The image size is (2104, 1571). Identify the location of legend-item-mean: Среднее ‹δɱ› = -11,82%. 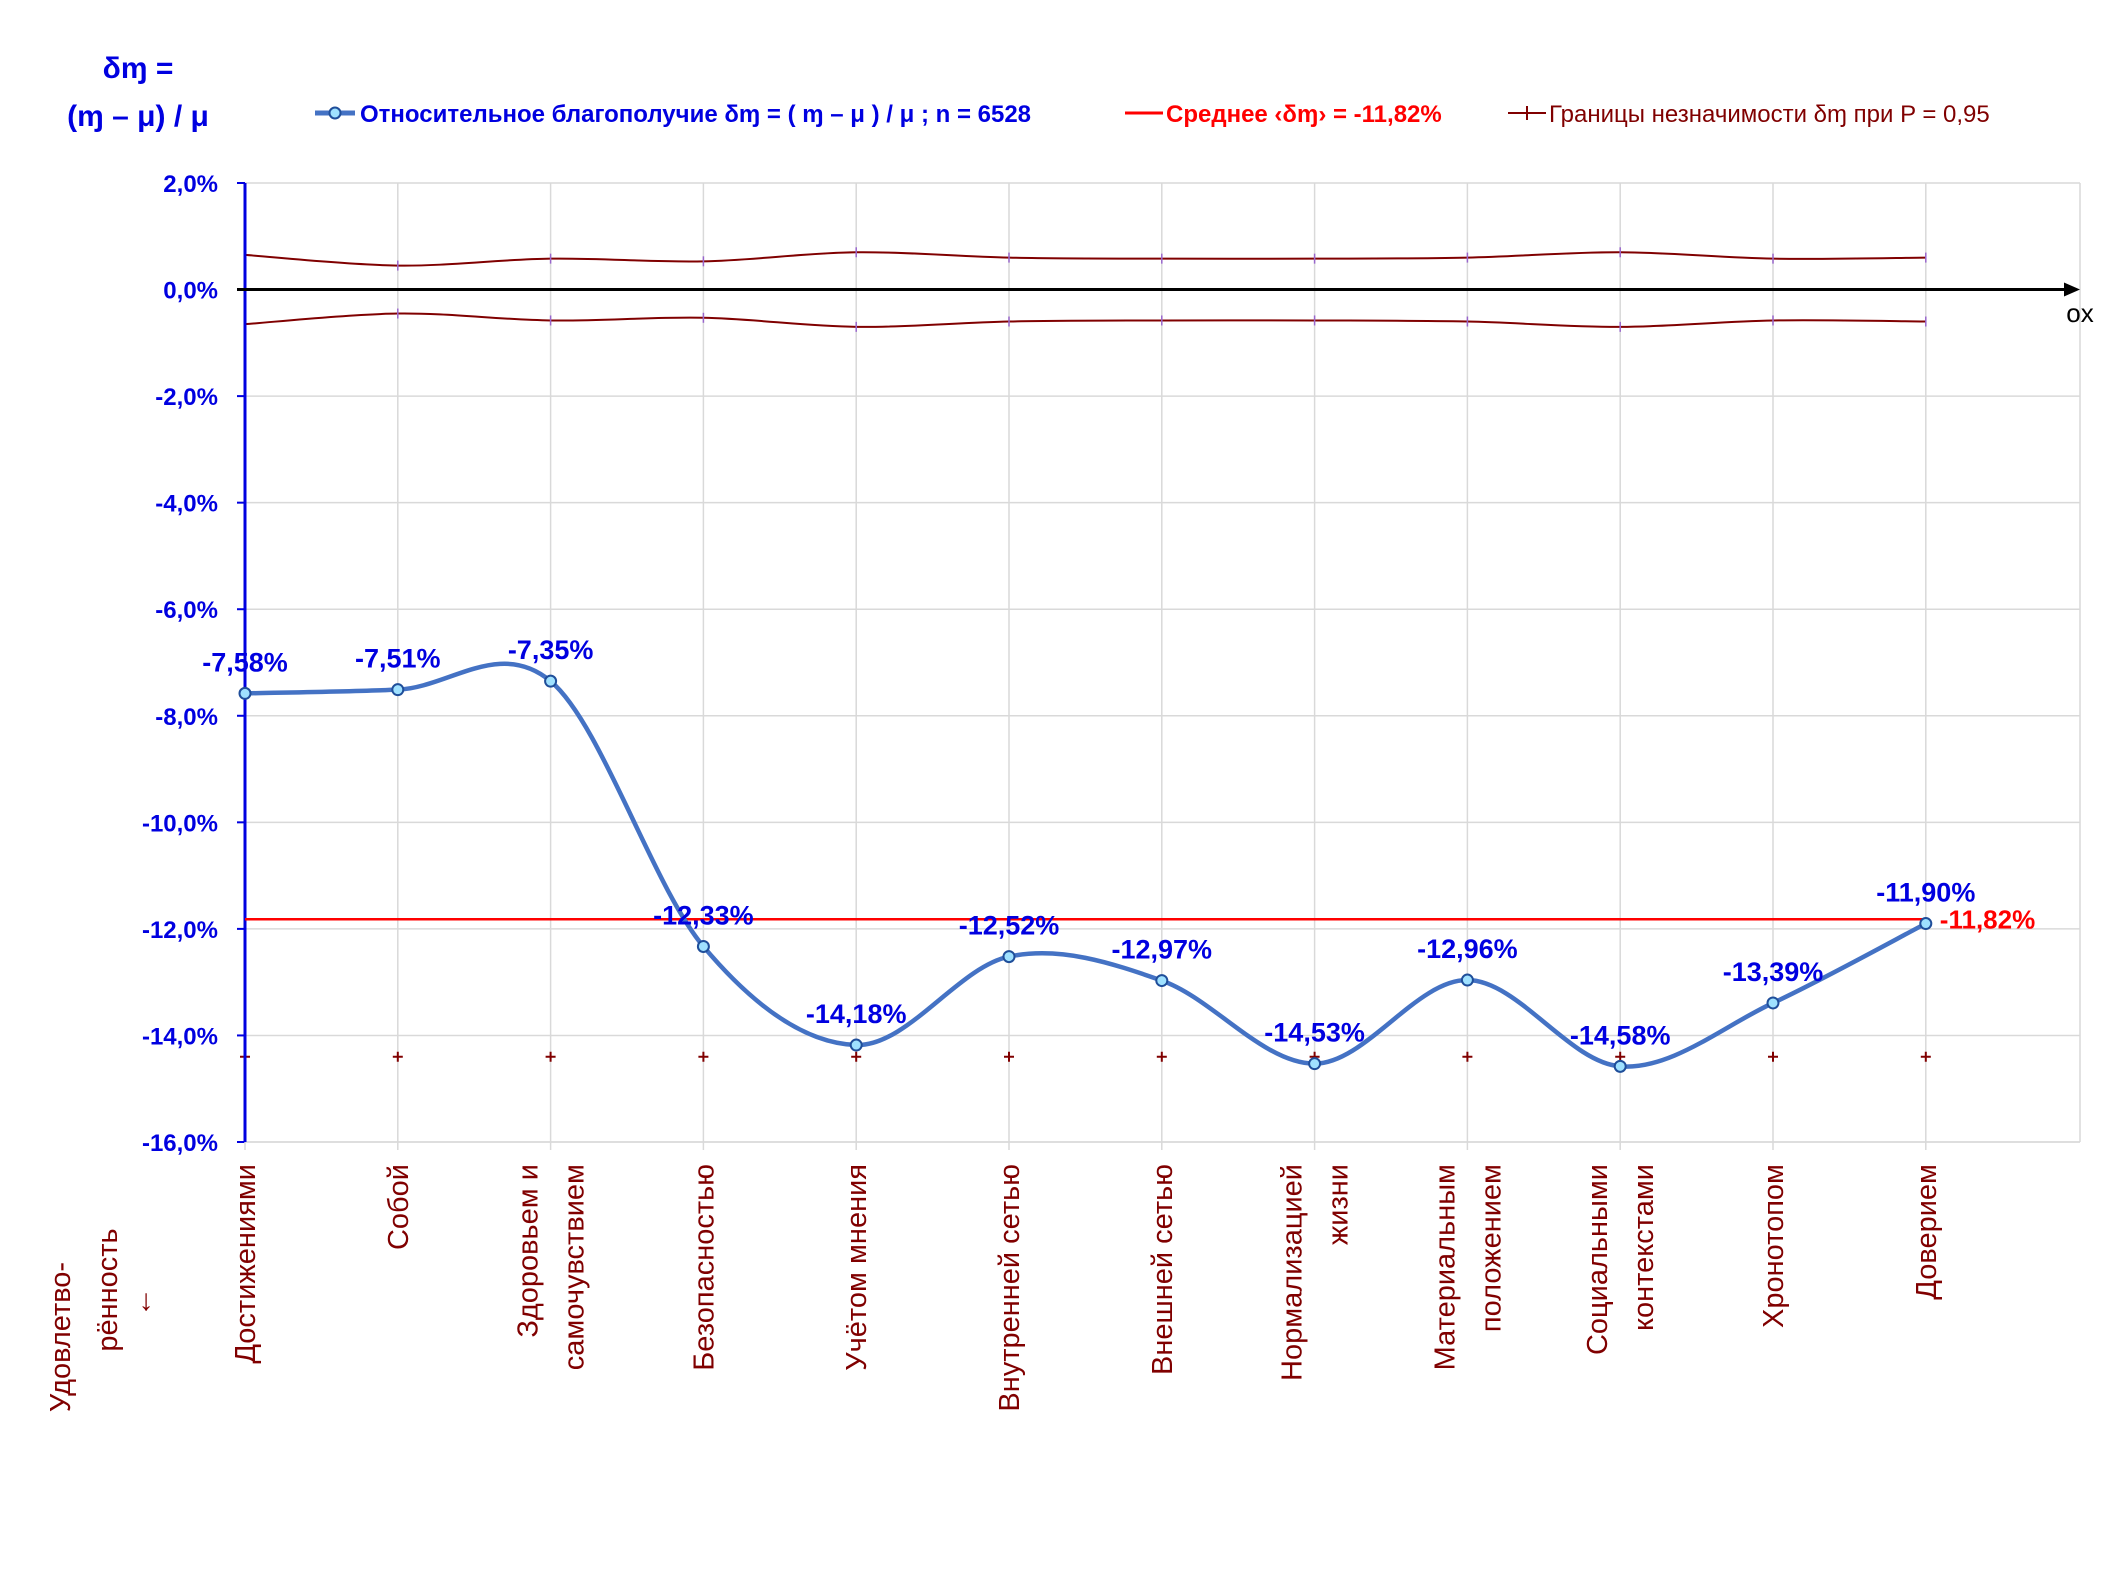
(1283, 114).